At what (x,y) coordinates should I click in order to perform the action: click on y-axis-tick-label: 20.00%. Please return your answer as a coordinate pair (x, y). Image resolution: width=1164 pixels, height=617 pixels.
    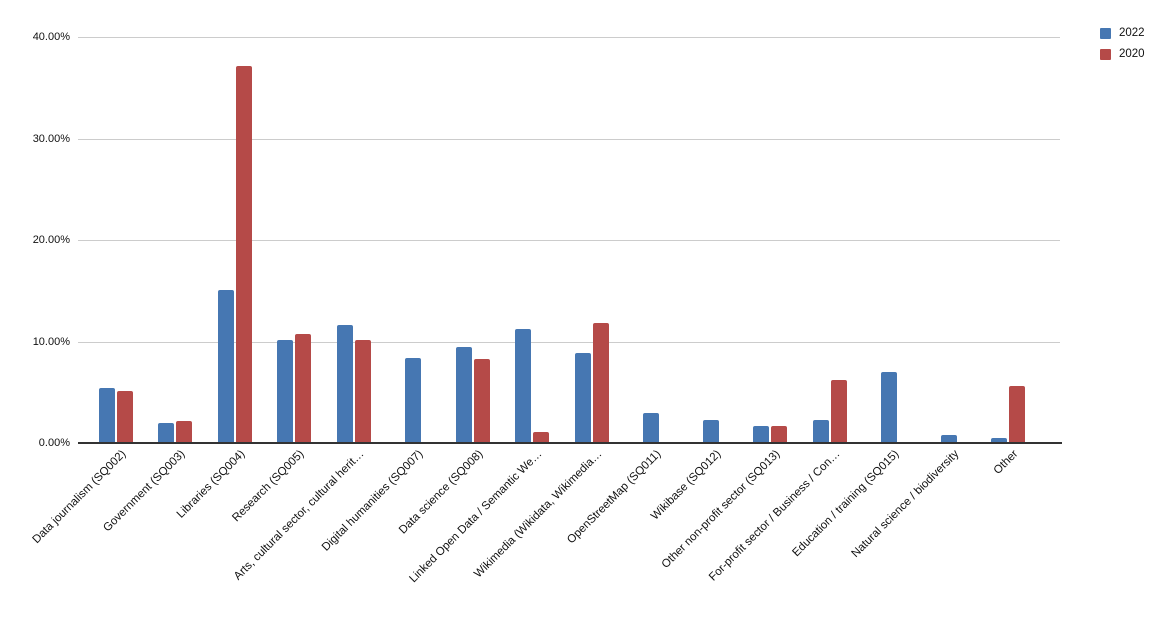
    Looking at the image, I should click on (51, 240).